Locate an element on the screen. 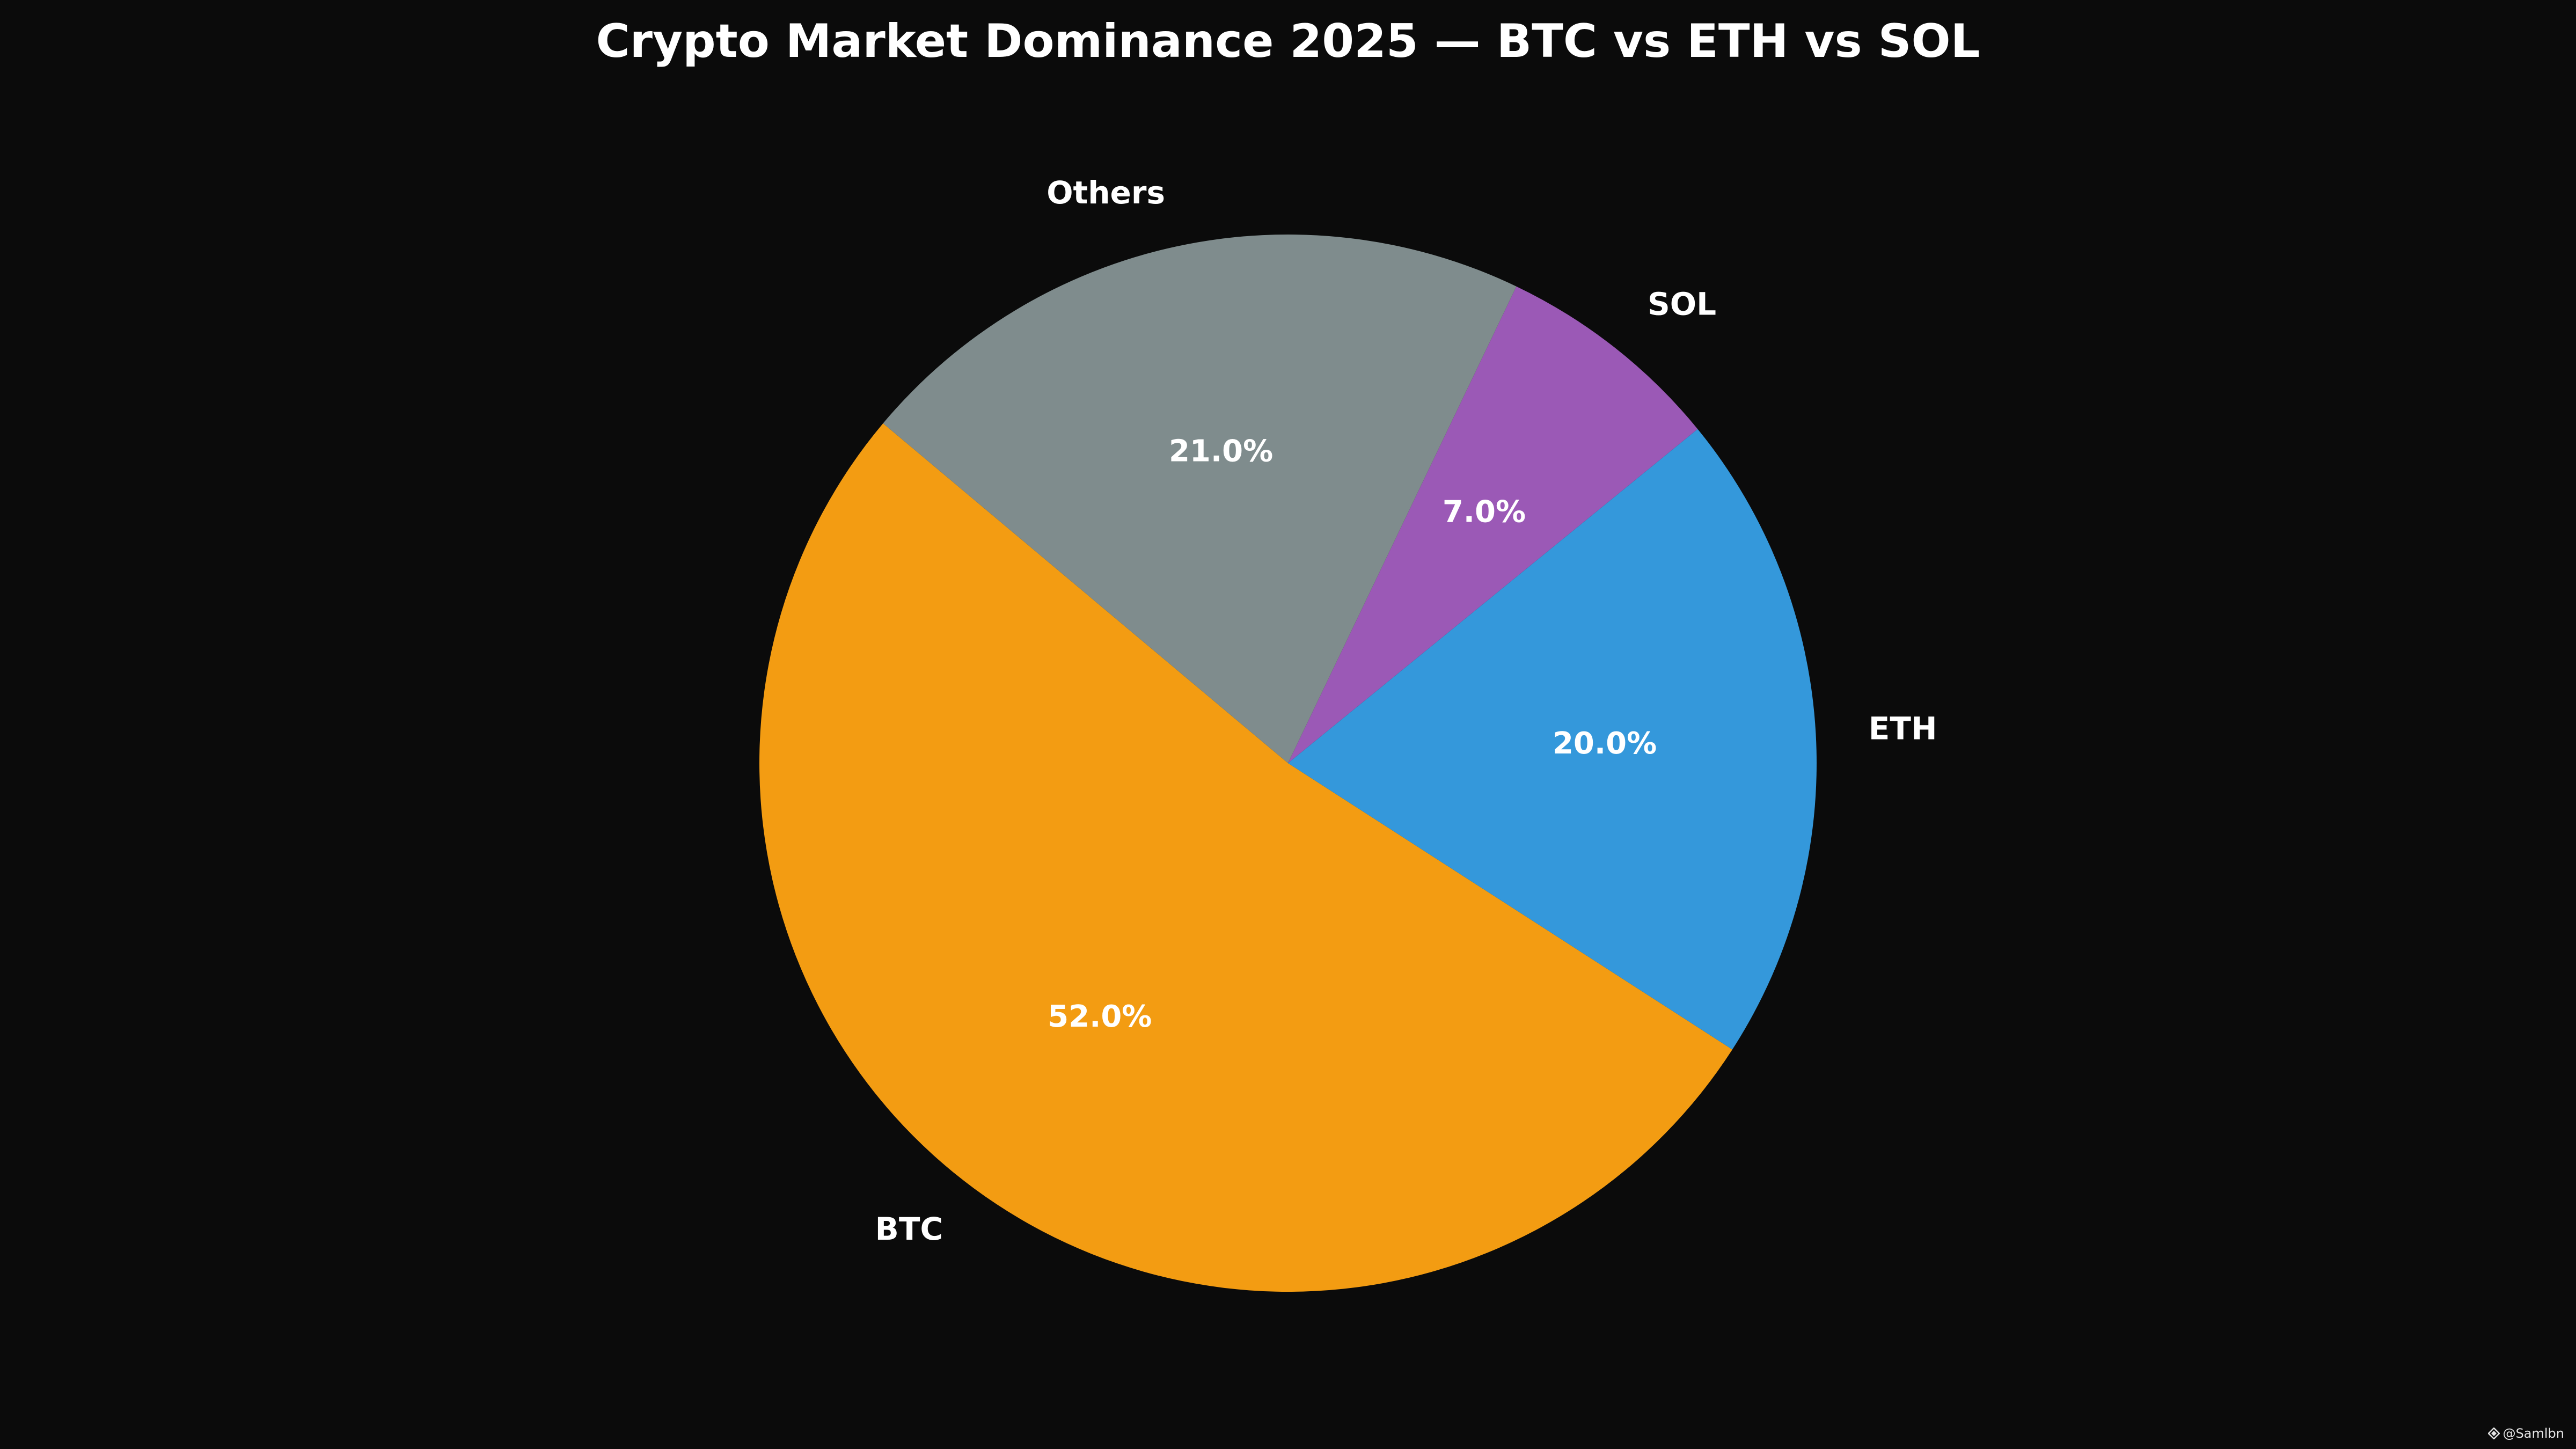  pie-slice-sol is located at coordinates (1493, 524).